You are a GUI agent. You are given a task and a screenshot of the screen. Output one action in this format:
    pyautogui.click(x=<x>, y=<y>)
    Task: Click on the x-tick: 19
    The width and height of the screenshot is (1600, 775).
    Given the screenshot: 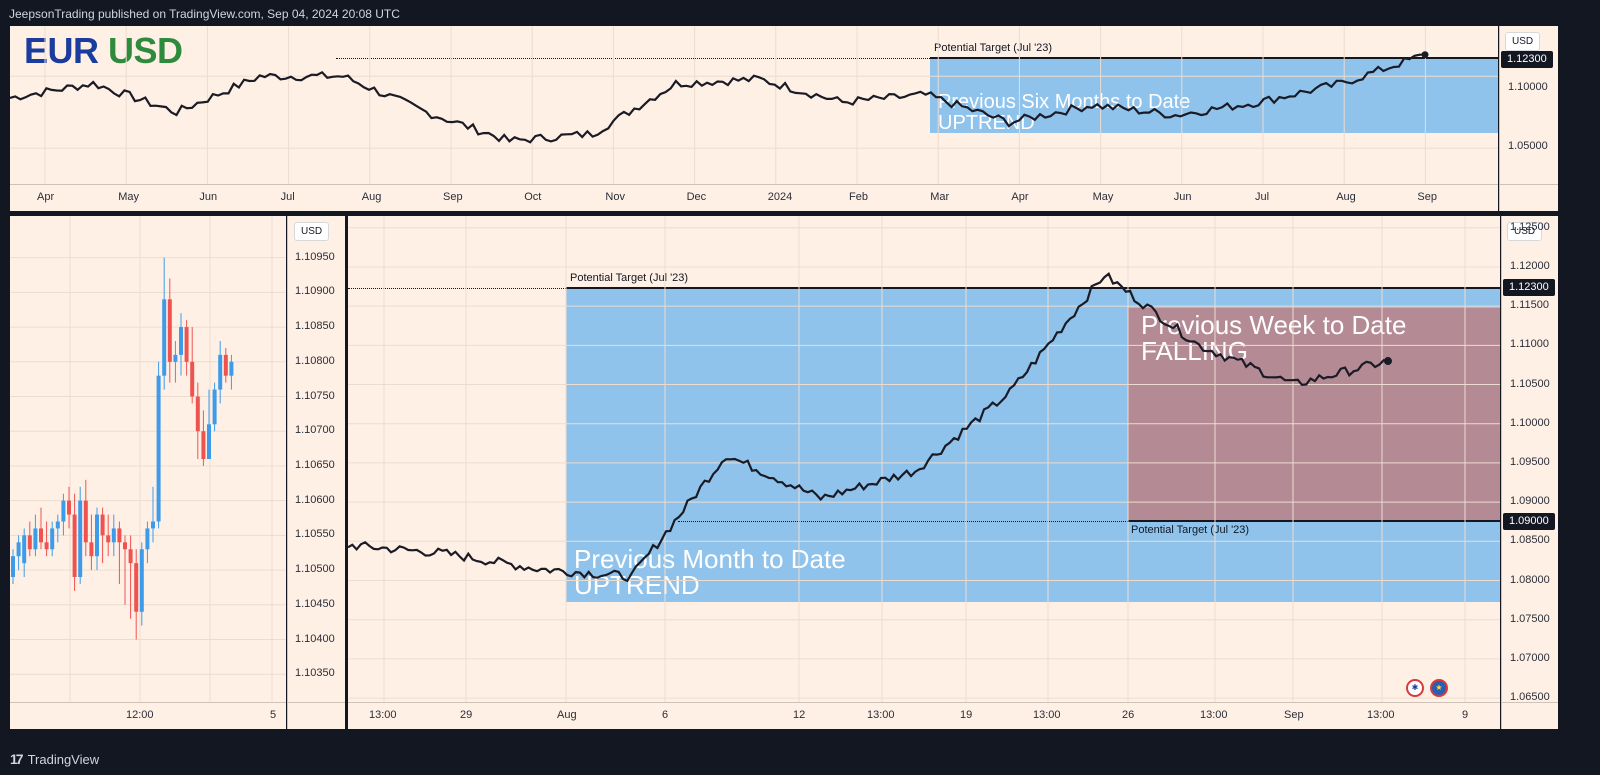 What is the action you would take?
    pyautogui.click(x=966, y=715)
    